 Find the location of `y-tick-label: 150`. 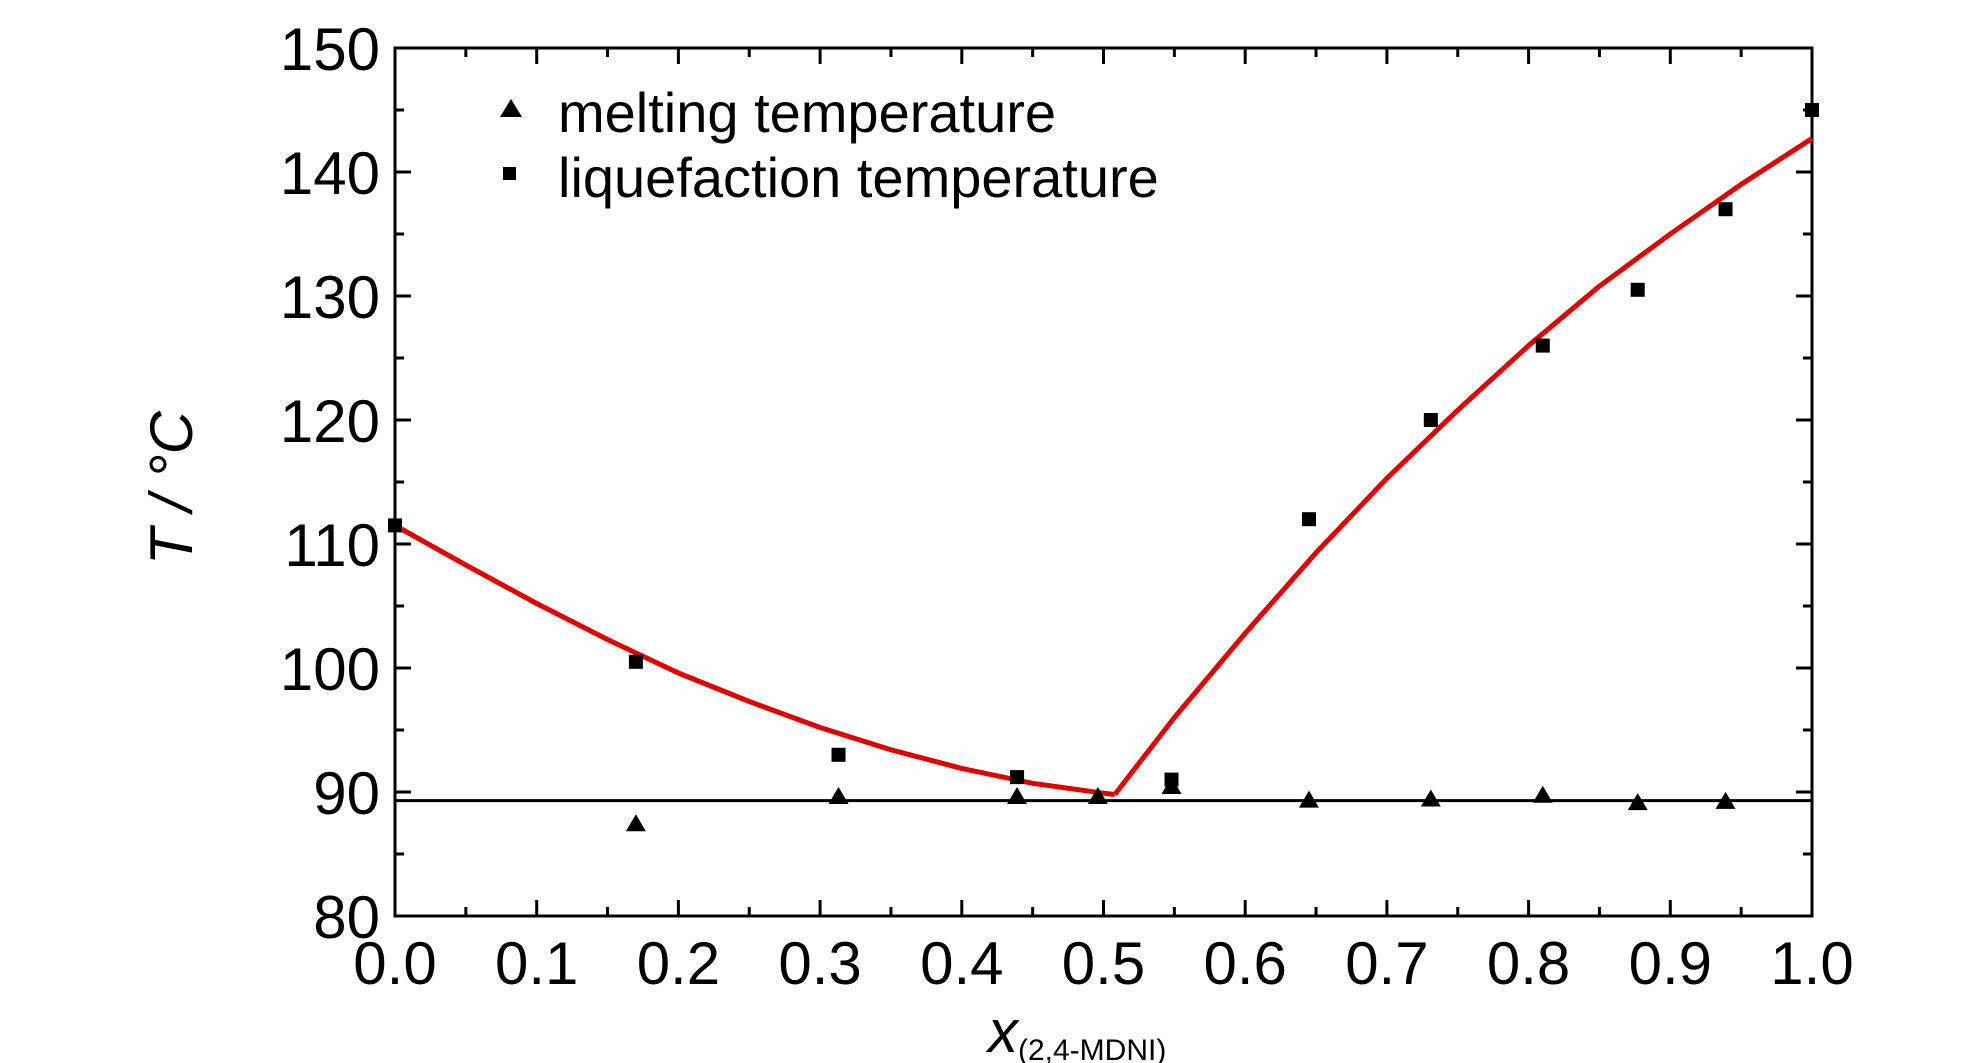

y-tick-label: 150 is located at coordinates (330, 49).